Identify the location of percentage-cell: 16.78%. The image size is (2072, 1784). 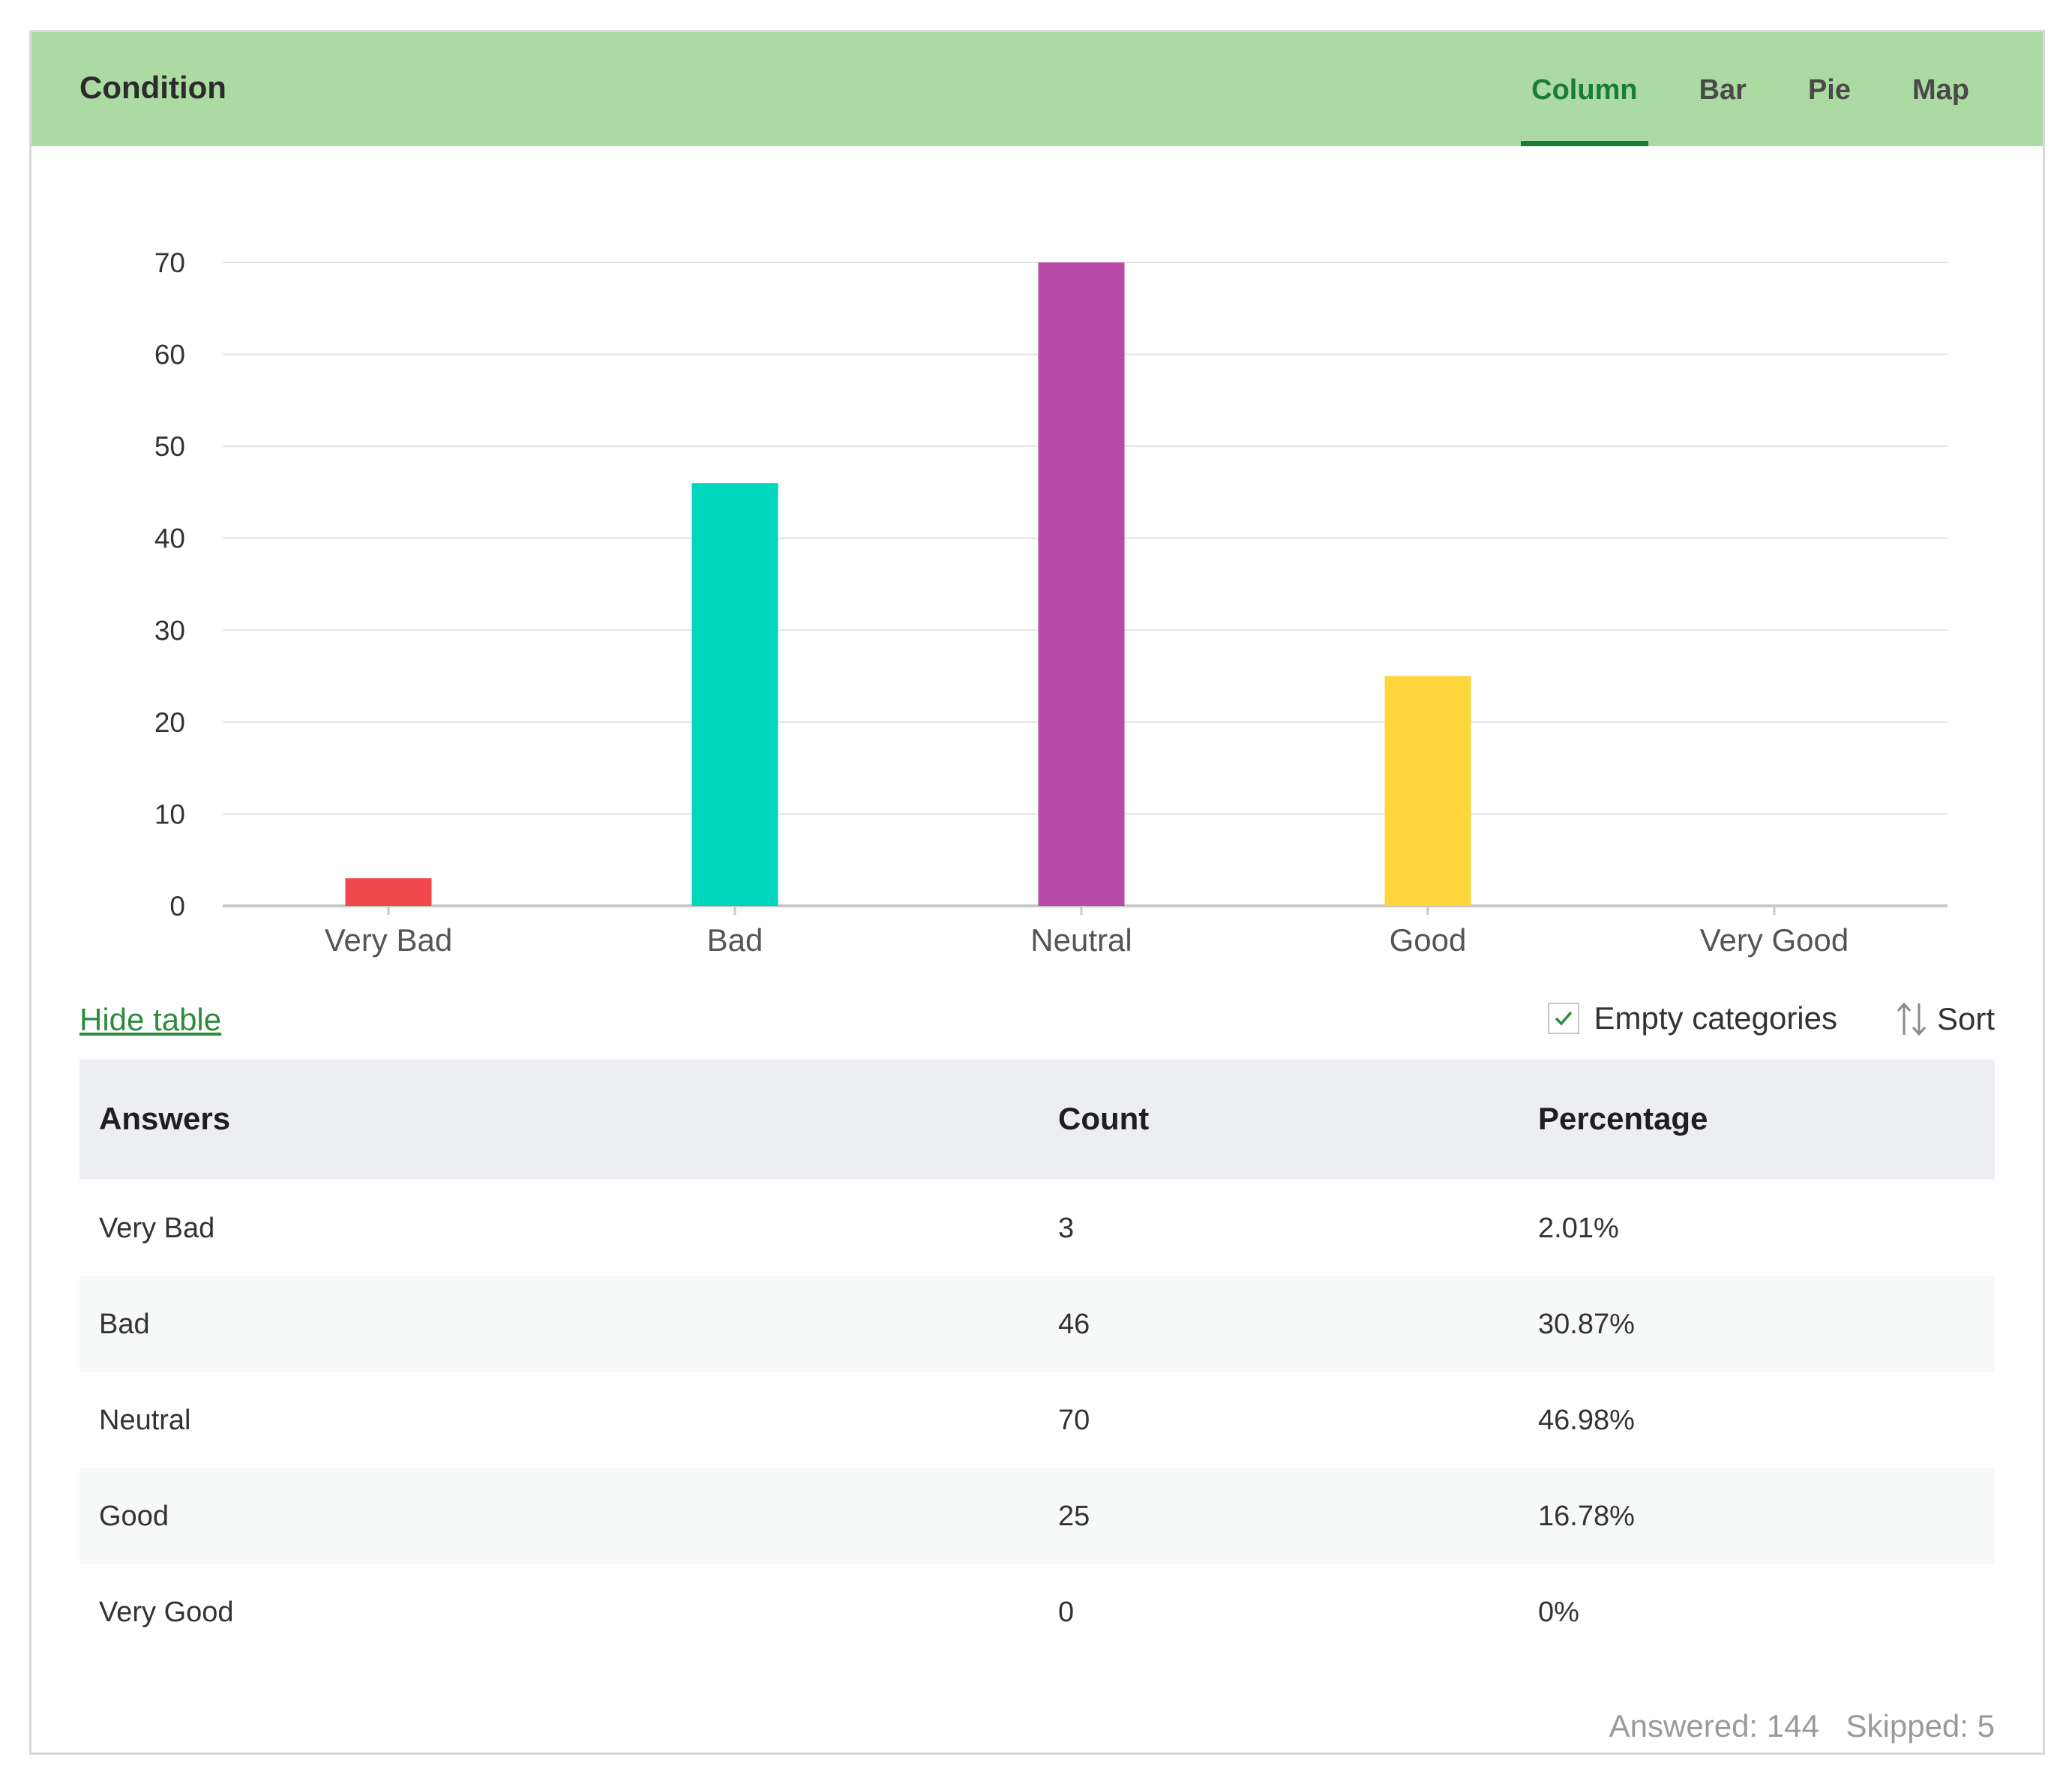
(1586, 1516).